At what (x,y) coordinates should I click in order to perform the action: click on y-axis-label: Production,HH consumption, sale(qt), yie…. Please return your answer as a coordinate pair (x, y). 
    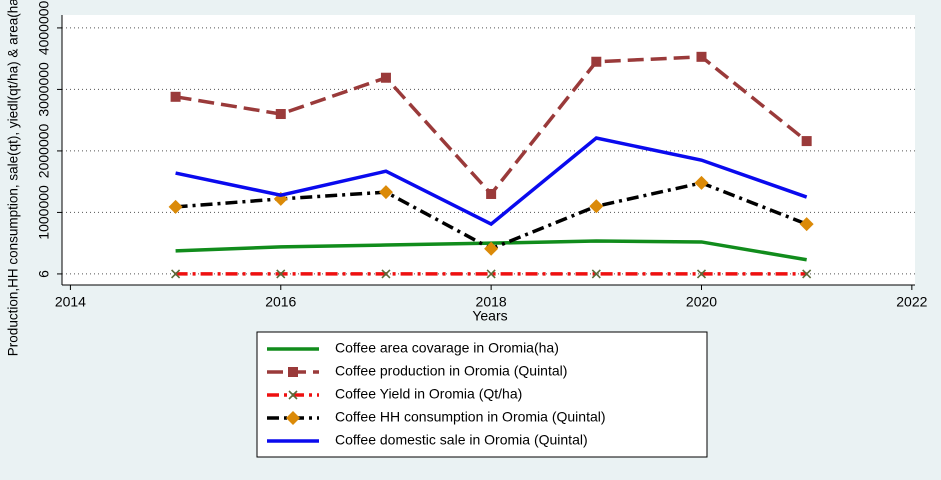
    Looking at the image, I should click on (13, 178).